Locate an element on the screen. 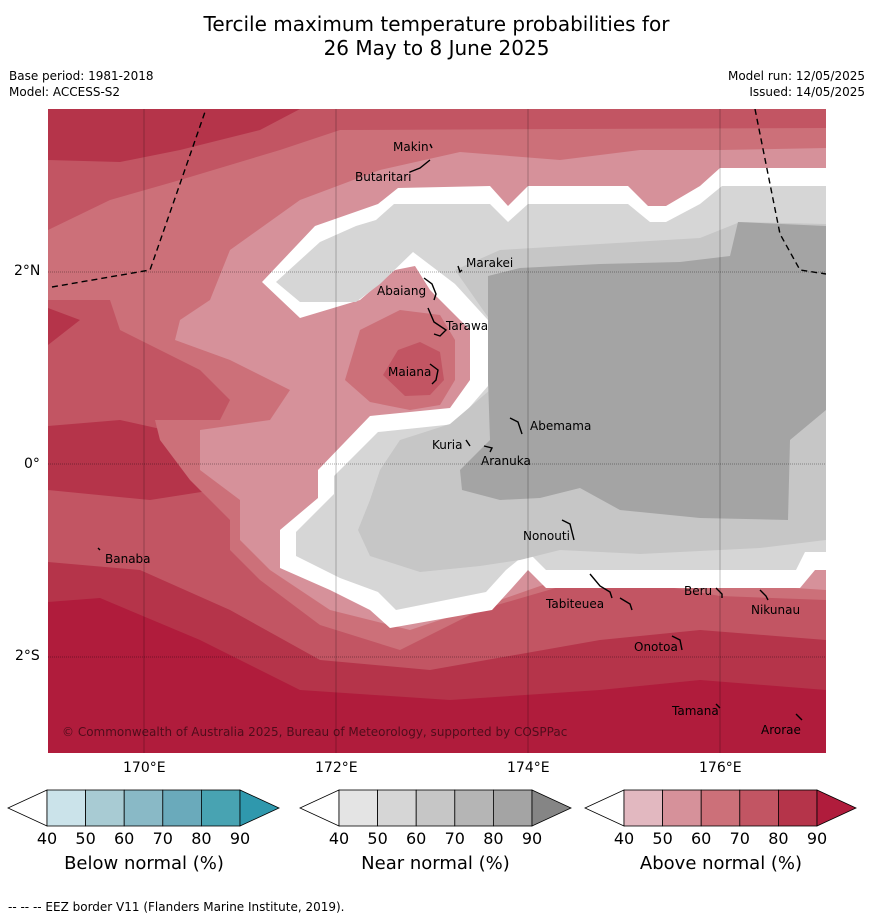  colorbar-near-high-extend is located at coordinates (551, 808).